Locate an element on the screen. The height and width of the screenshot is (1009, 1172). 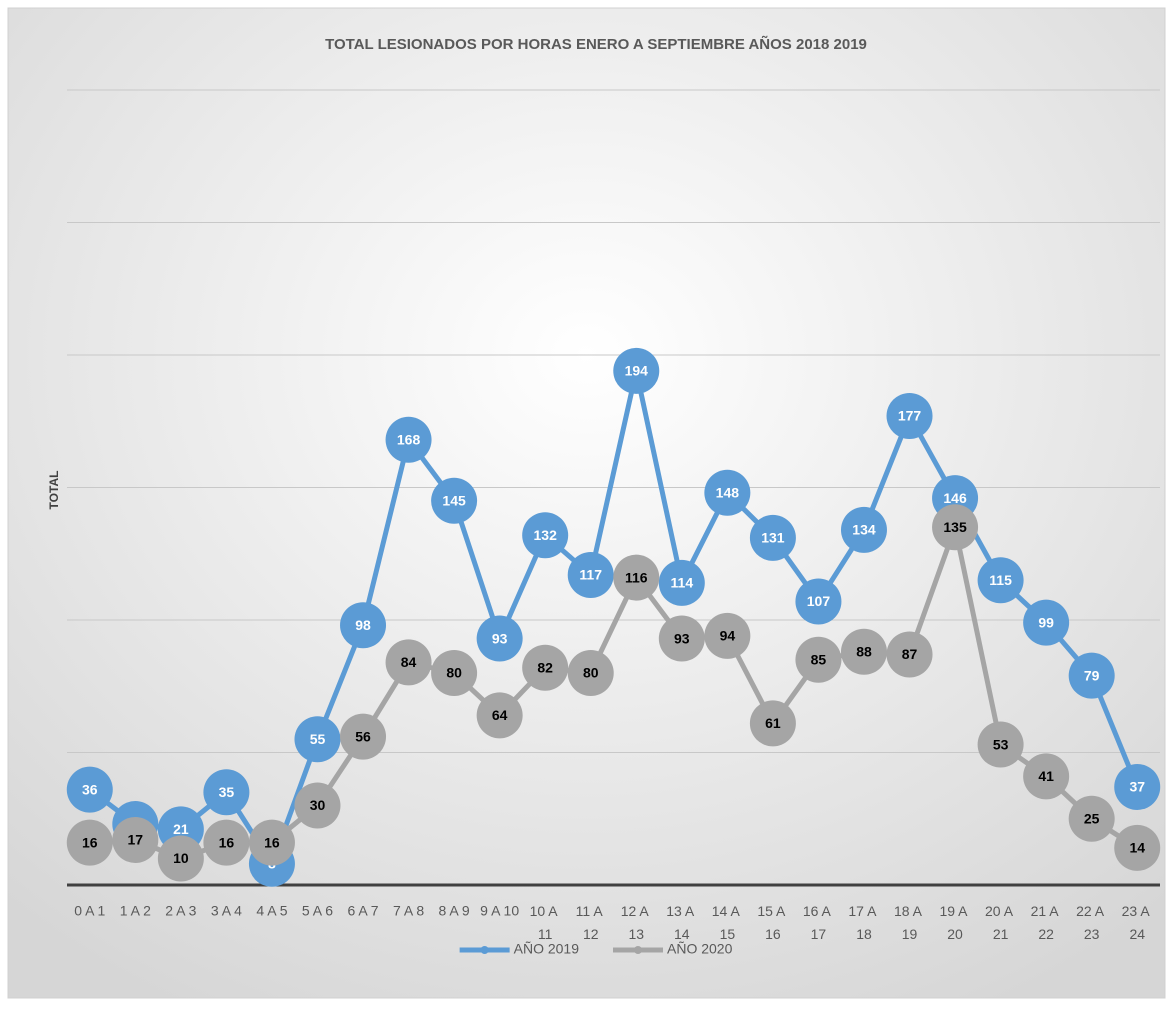
data-label: 79 is located at coordinates (1092, 675).